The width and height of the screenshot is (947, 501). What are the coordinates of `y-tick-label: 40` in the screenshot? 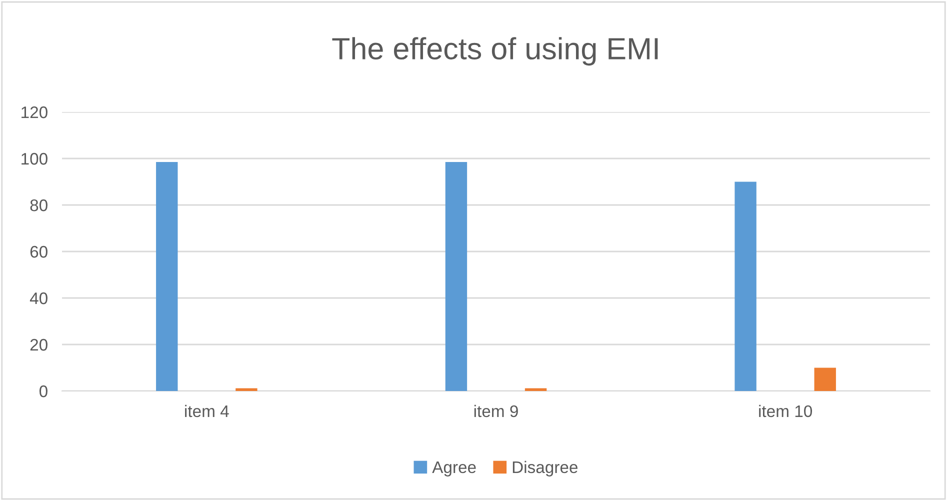 It's located at (39, 298).